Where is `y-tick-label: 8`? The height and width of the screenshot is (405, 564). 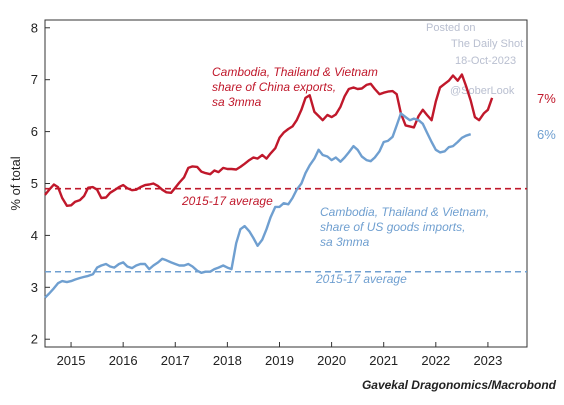
y-tick-label: 8 is located at coordinates (34, 27).